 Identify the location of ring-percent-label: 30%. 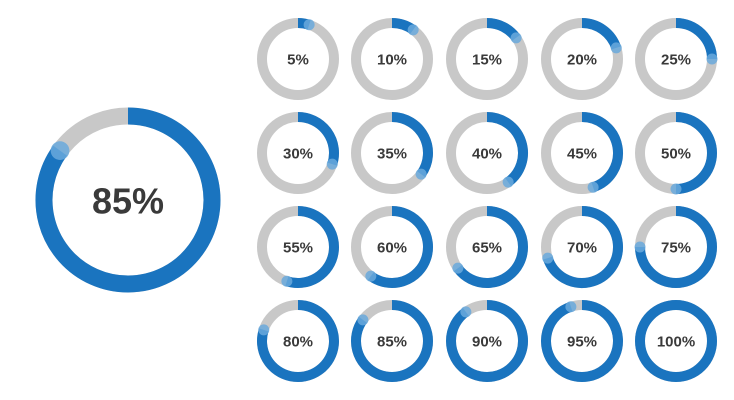
(298, 154).